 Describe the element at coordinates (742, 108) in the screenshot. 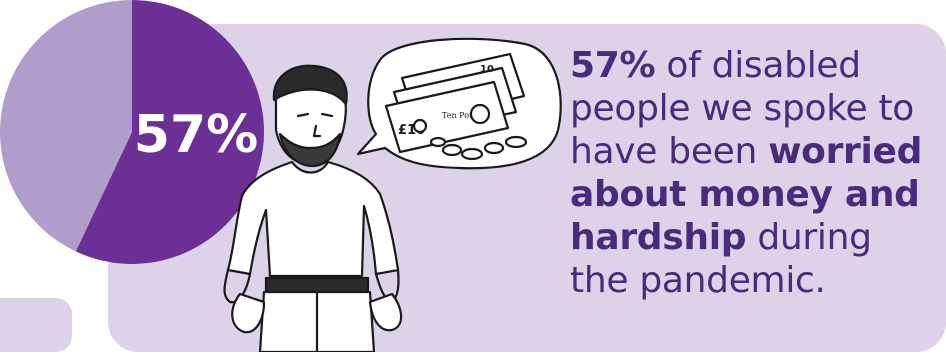

I see `caption-text-1: of disabled people we spoke to have been` at that location.